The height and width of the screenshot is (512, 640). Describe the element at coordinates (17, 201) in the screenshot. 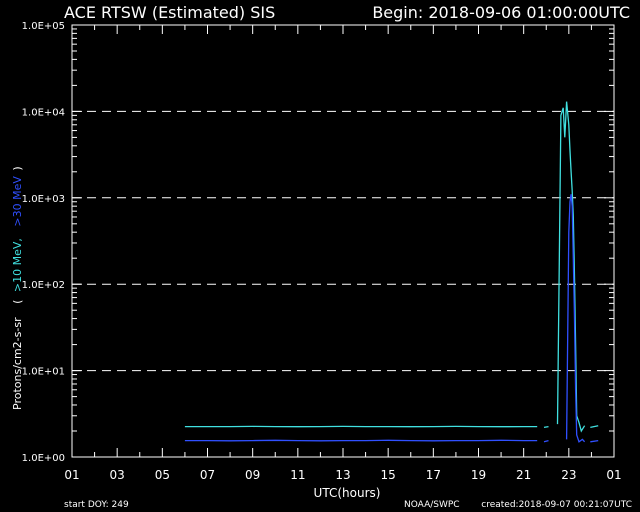

I see `y-axis-series2-label: >30 MeV` at that location.